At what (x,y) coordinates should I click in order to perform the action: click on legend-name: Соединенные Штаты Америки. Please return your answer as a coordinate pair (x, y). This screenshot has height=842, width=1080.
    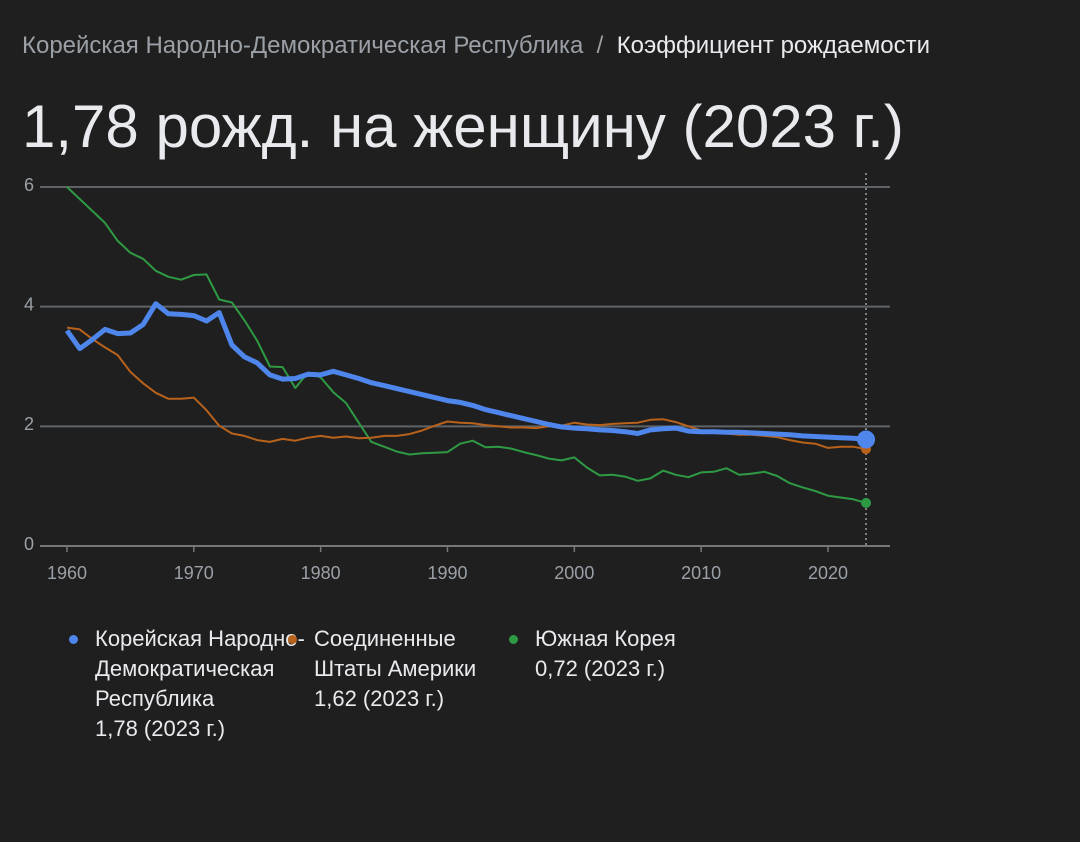
    Looking at the image, I should click on (395, 653).